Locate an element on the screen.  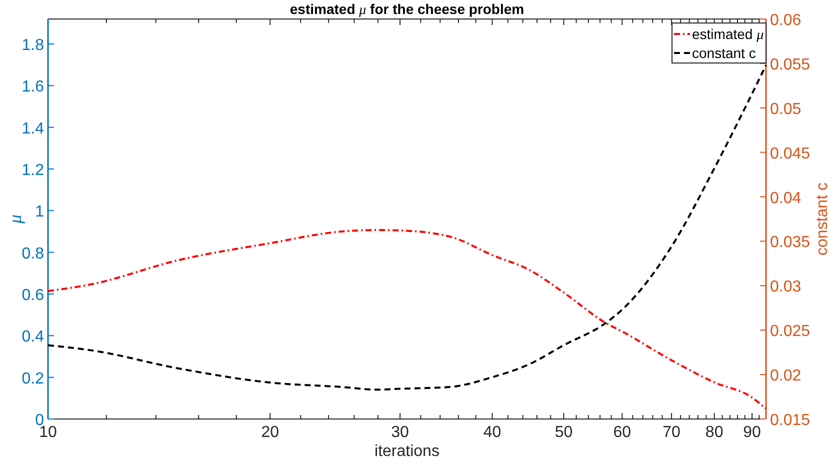
x-tick-label: 20 is located at coordinates (270, 432).